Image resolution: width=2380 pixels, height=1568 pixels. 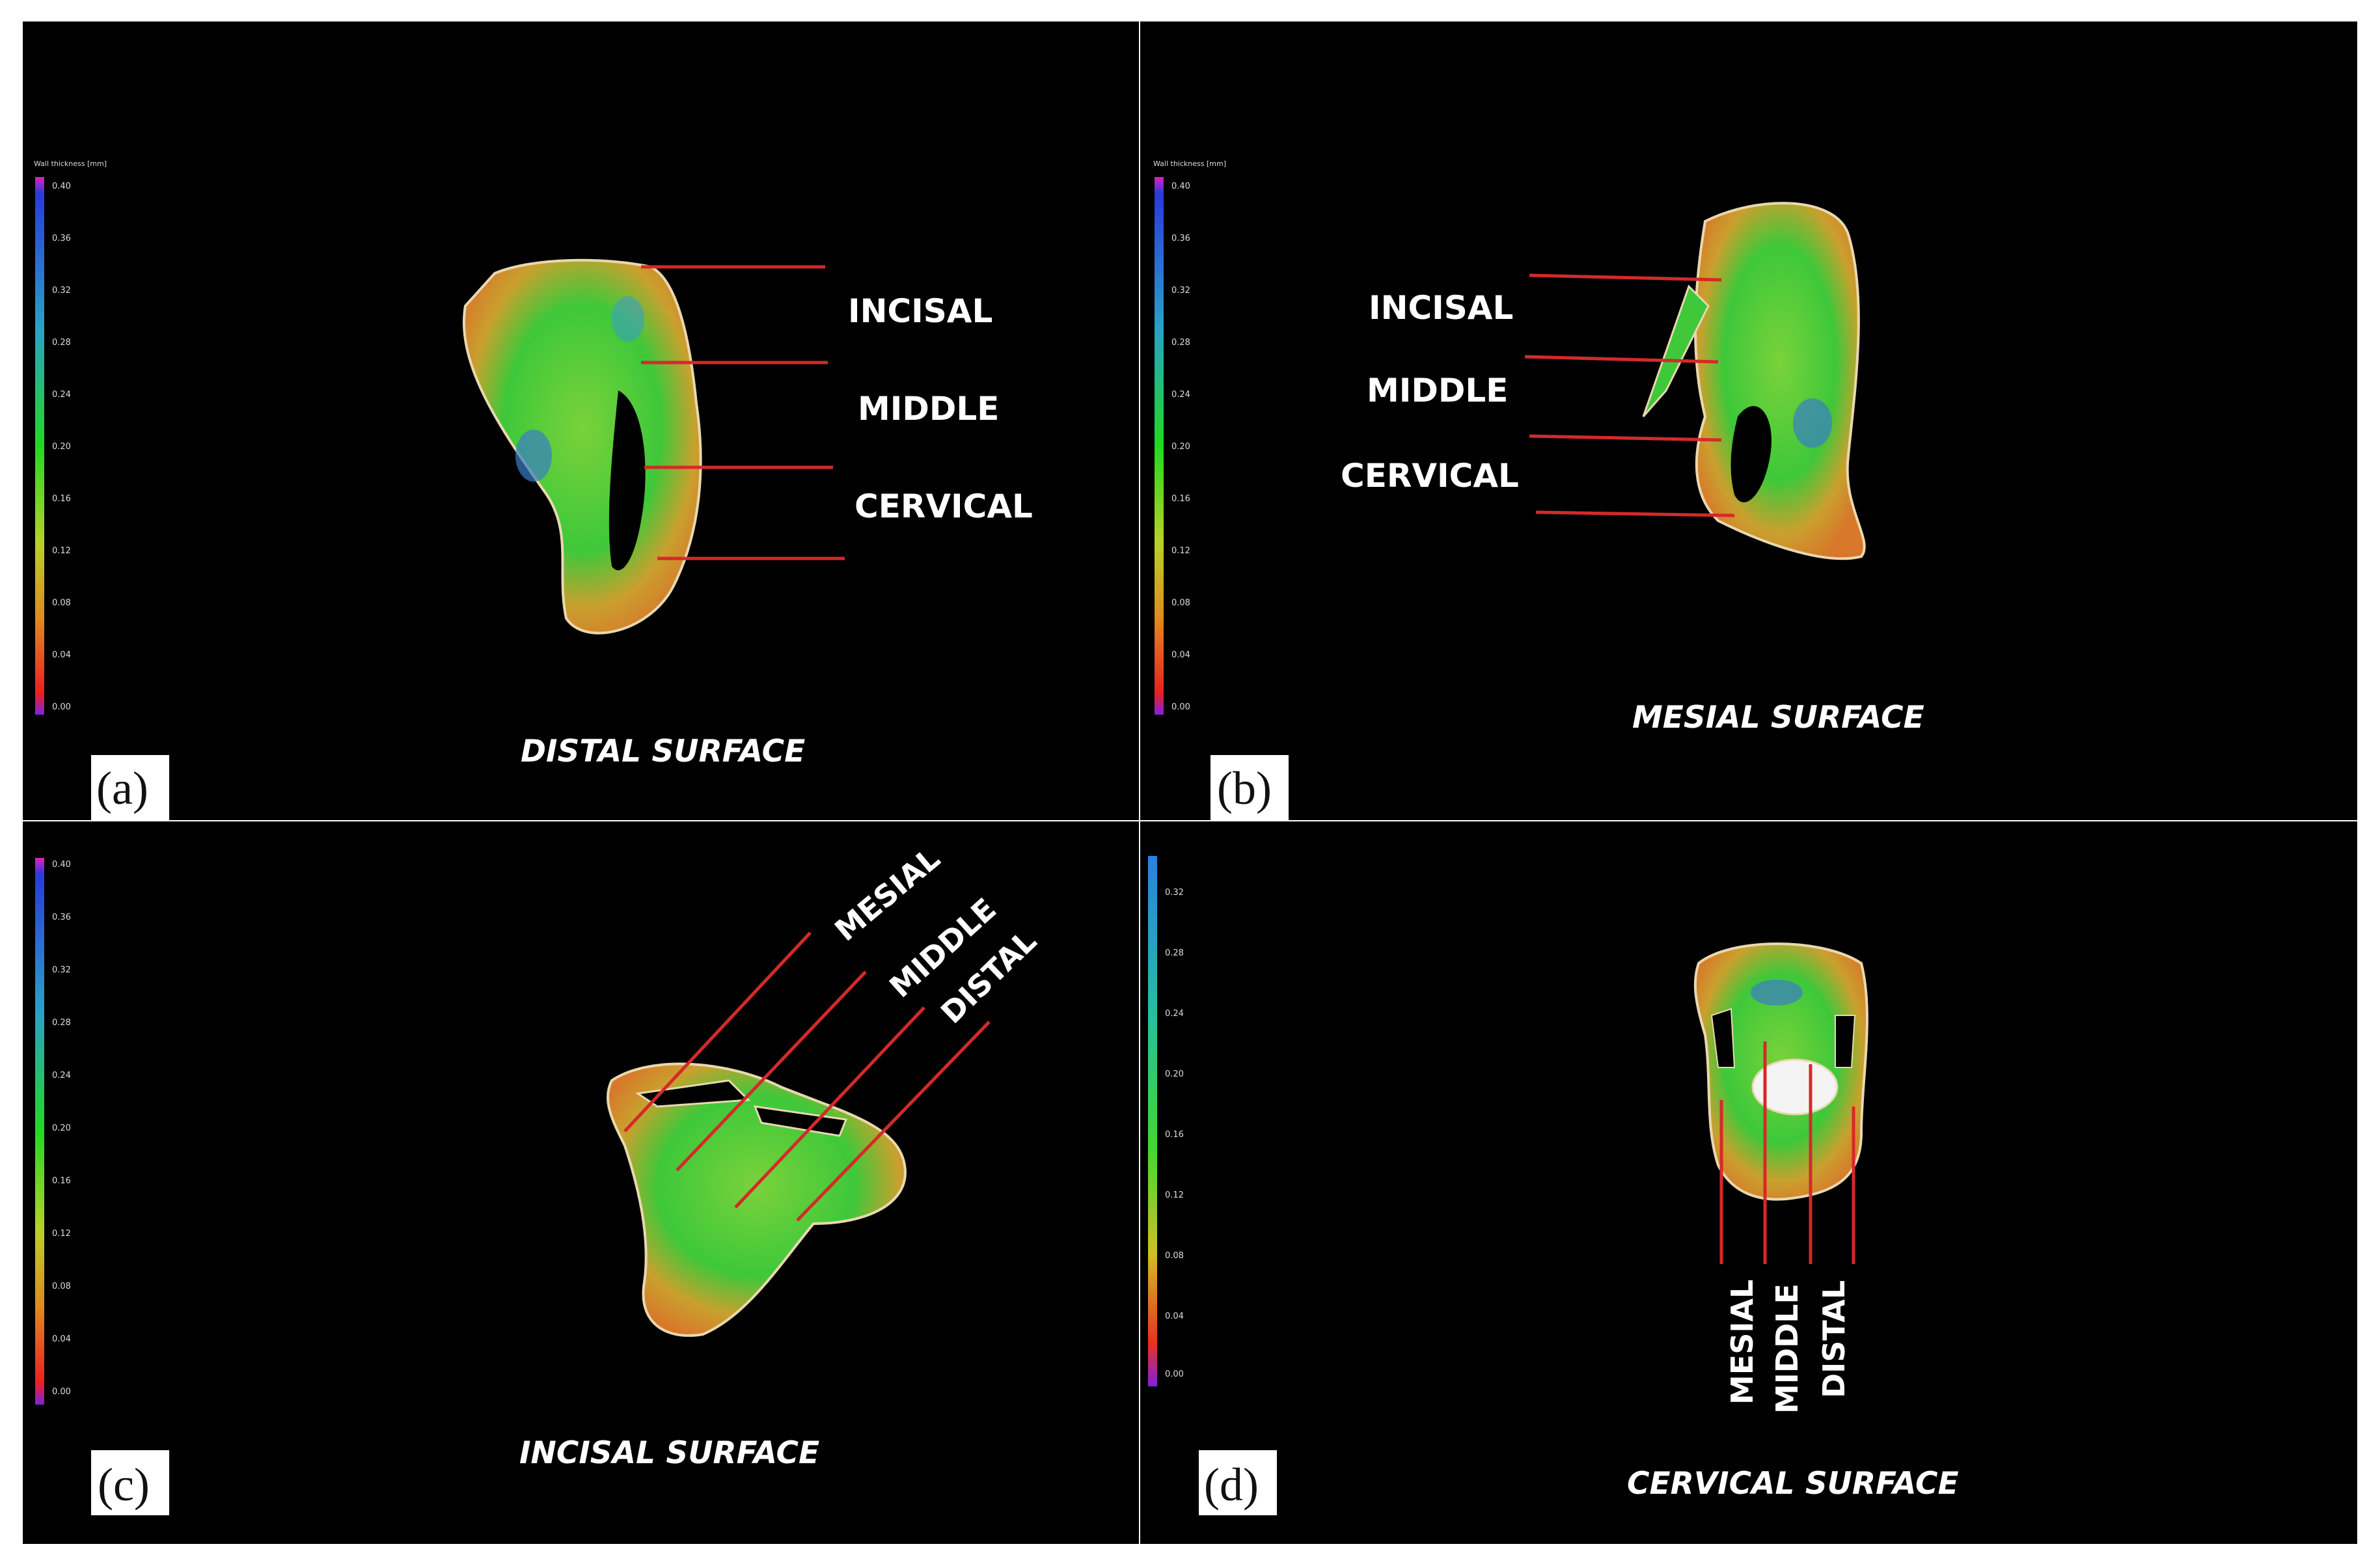 What do you see at coordinates (1244, 788) in the screenshot?
I see `panel-letter-b: (b)` at bounding box center [1244, 788].